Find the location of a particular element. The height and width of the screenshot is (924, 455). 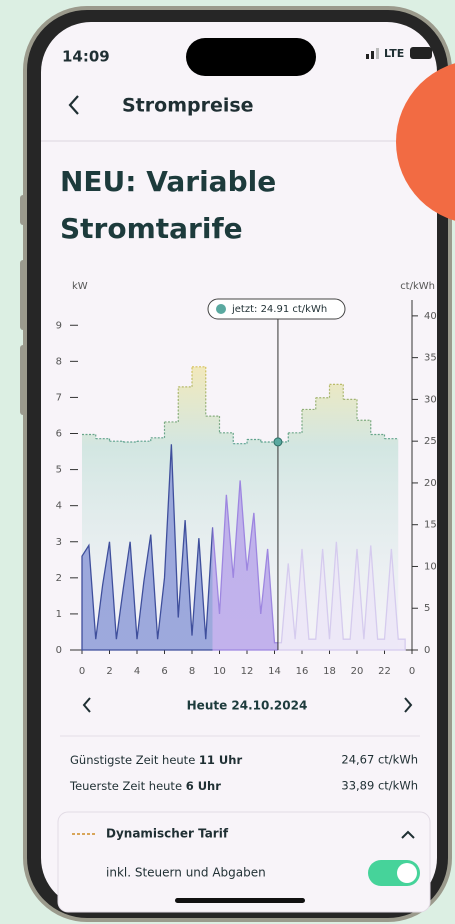

y2-axis-label: ct/kWh is located at coordinates (417, 286).